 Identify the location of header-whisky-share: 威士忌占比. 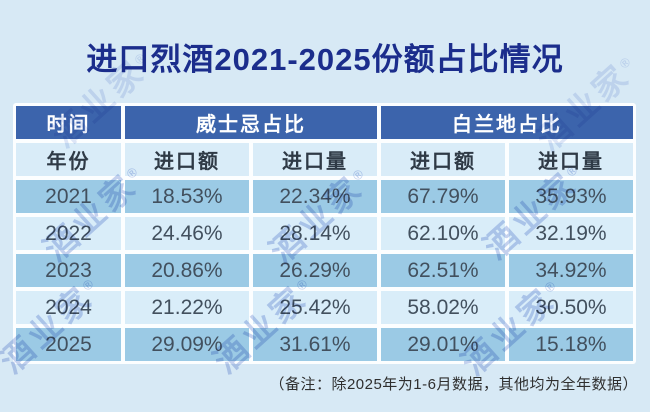
(251, 122).